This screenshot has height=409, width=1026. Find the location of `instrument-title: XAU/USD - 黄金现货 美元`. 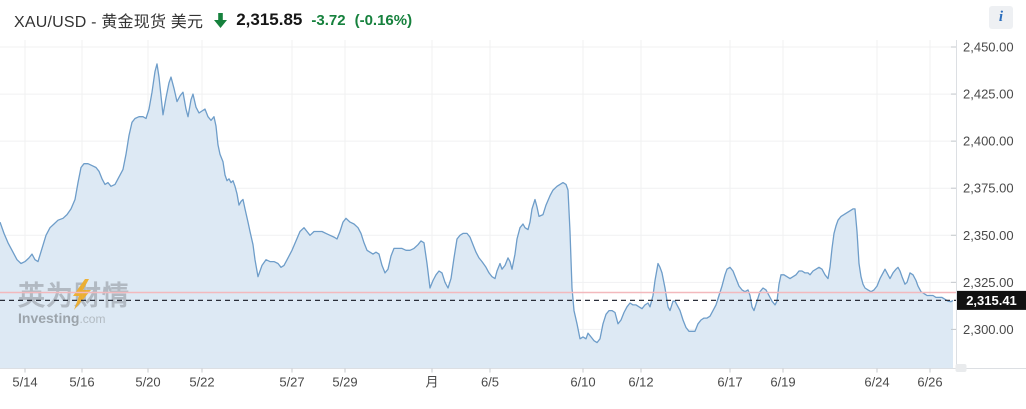

instrument-title: XAU/USD - 黄金现货 美元 is located at coordinates (109, 22).